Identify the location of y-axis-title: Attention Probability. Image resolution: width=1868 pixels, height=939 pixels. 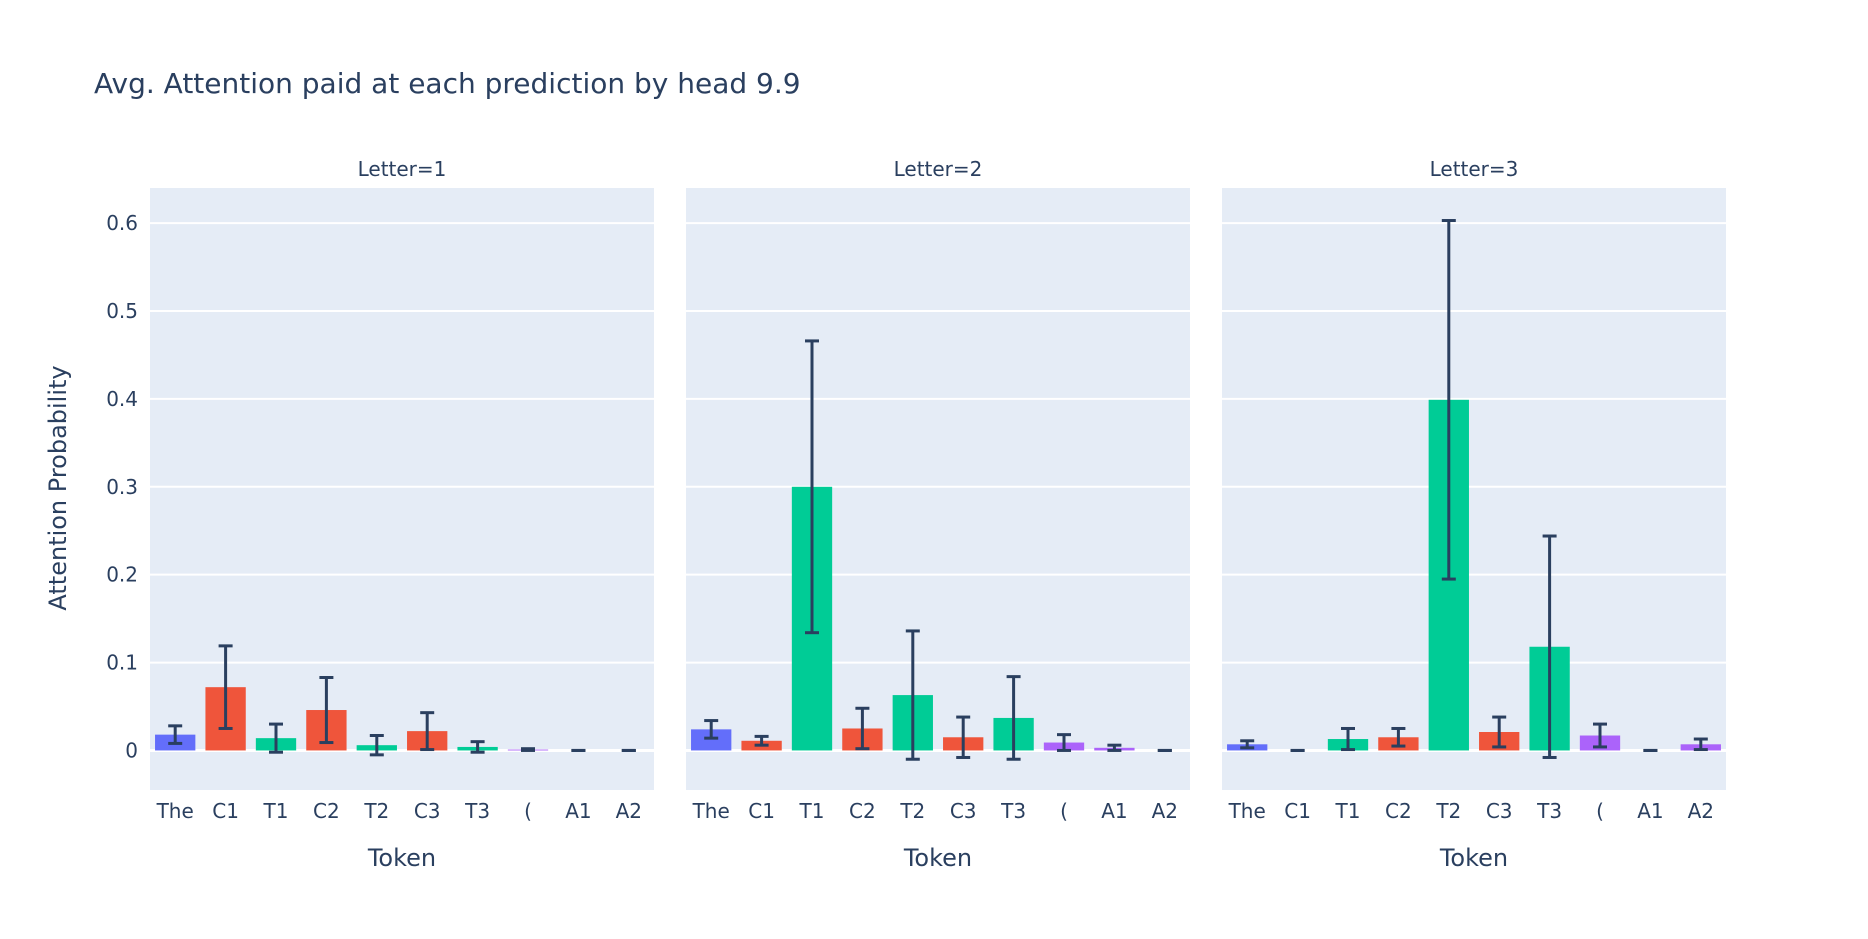
(58, 487).